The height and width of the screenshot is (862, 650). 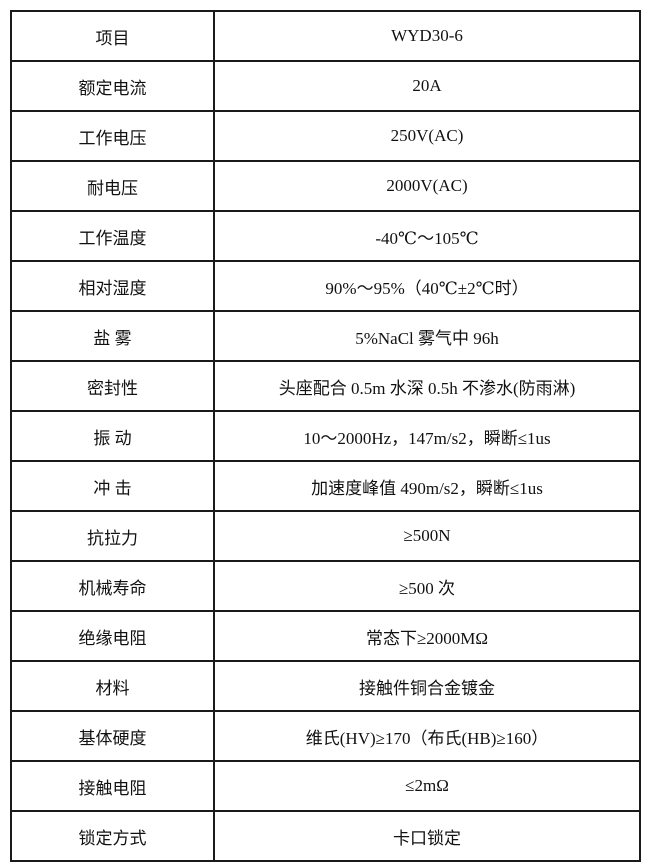 What do you see at coordinates (427, 686) in the screenshot?
I see `spec-value: 接触件铜合金镀金` at bounding box center [427, 686].